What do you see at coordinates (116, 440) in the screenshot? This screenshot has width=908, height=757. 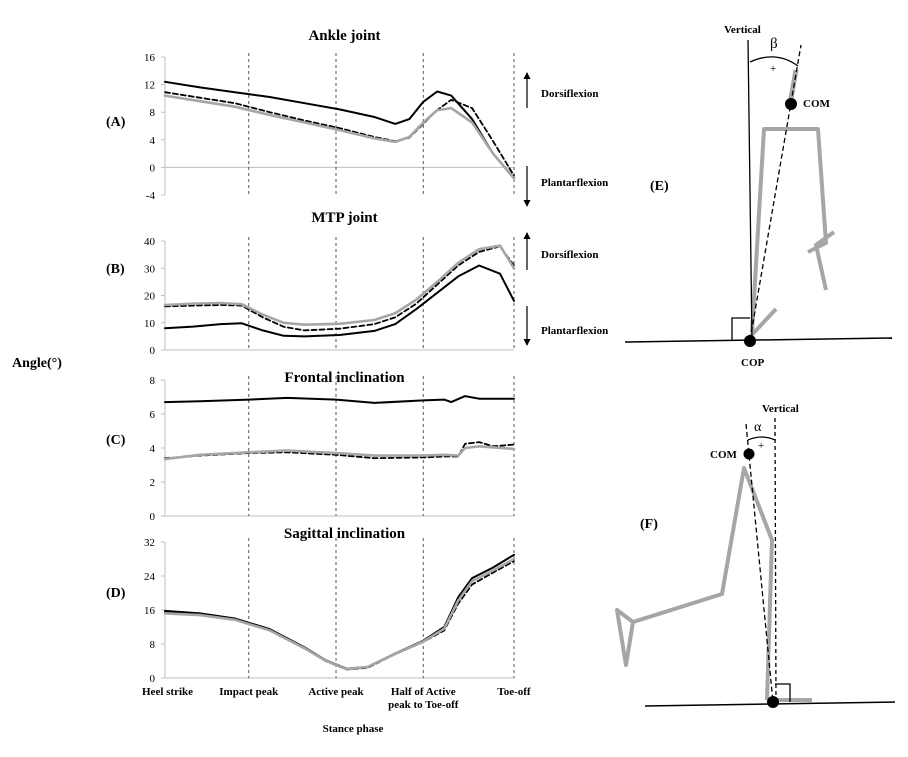 I see `chart-panel-label: (C)` at bounding box center [116, 440].